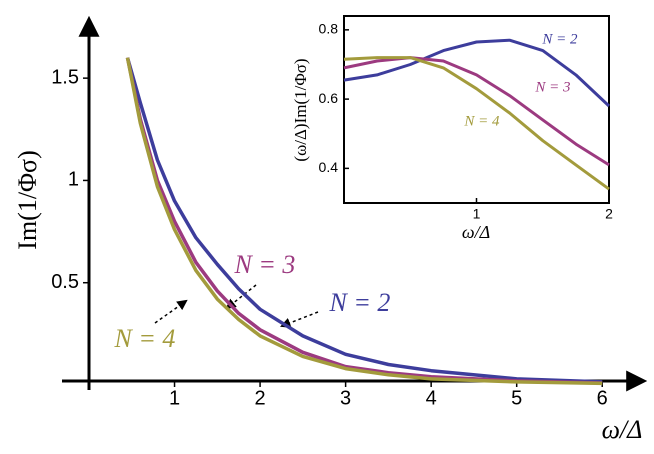 This screenshot has width=654, height=454. What do you see at coordinates (431, 398) in the screenshot?
I see `x-tick-label: 4` at bounding box center [431, 398].